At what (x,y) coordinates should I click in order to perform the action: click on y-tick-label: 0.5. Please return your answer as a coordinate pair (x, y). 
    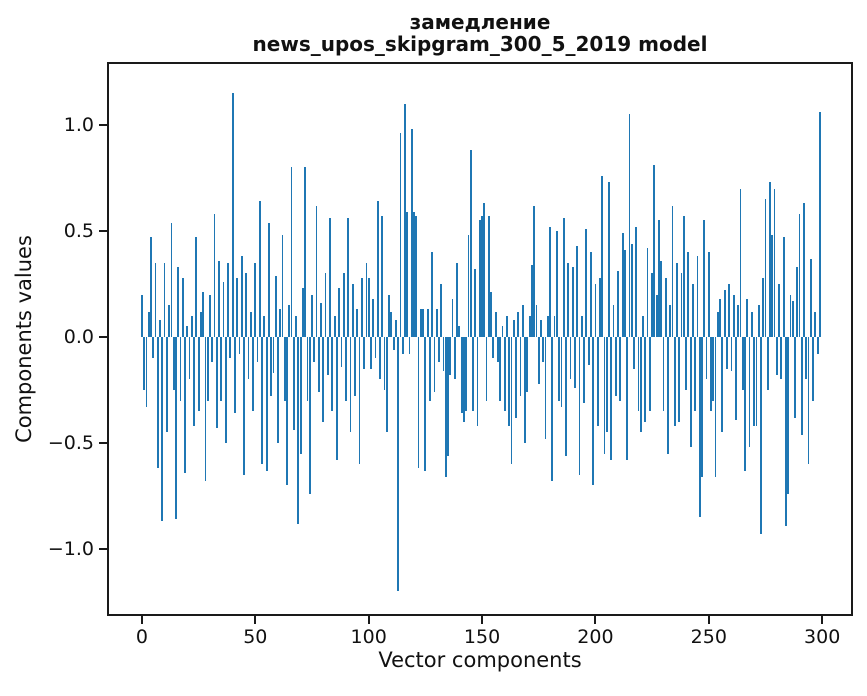
    Looking at the image, I should click on (78, 230).